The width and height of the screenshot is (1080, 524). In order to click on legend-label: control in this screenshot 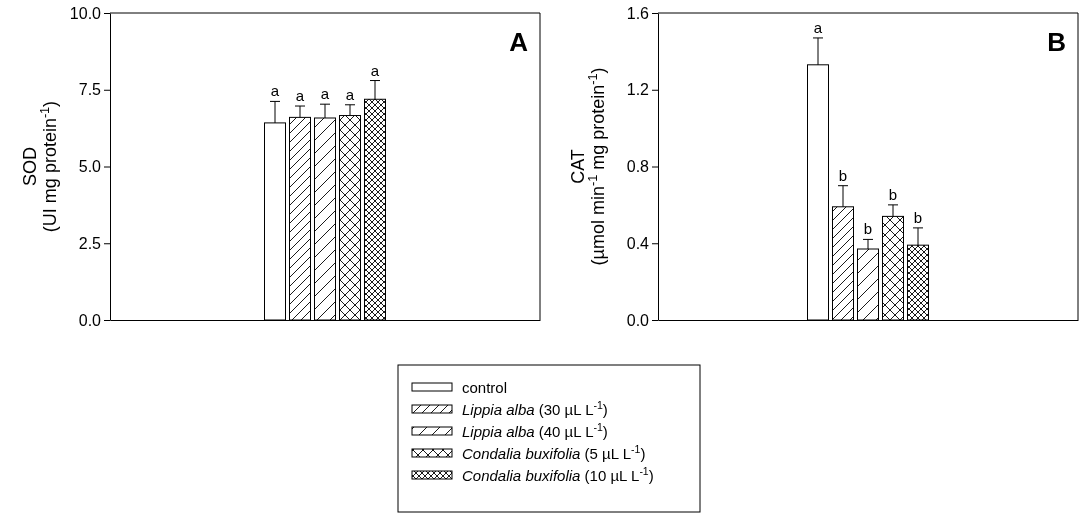, I will do `click(485, 387)`.